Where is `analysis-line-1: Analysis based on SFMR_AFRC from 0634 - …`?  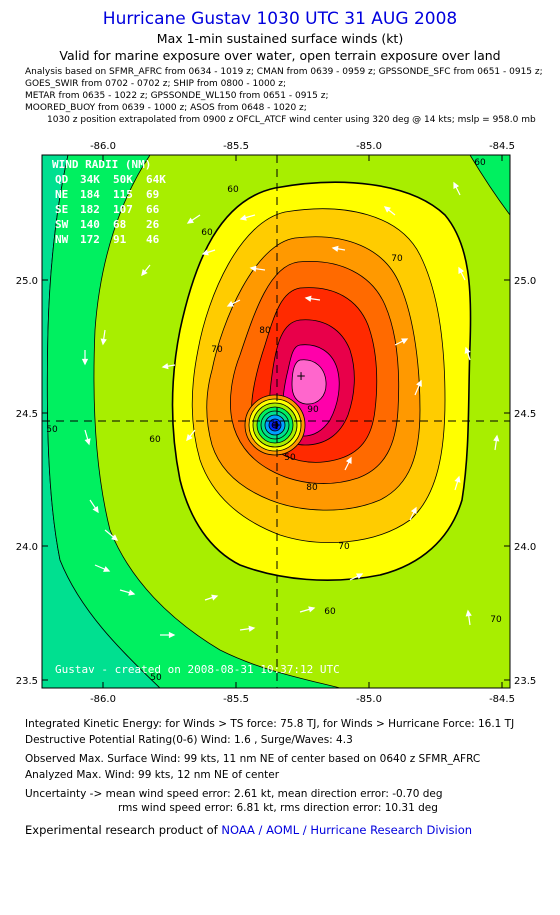 analysis-line-1: Analysis based on SFMR_AFRC from 0634 - … is located at coordinates (284, 72).